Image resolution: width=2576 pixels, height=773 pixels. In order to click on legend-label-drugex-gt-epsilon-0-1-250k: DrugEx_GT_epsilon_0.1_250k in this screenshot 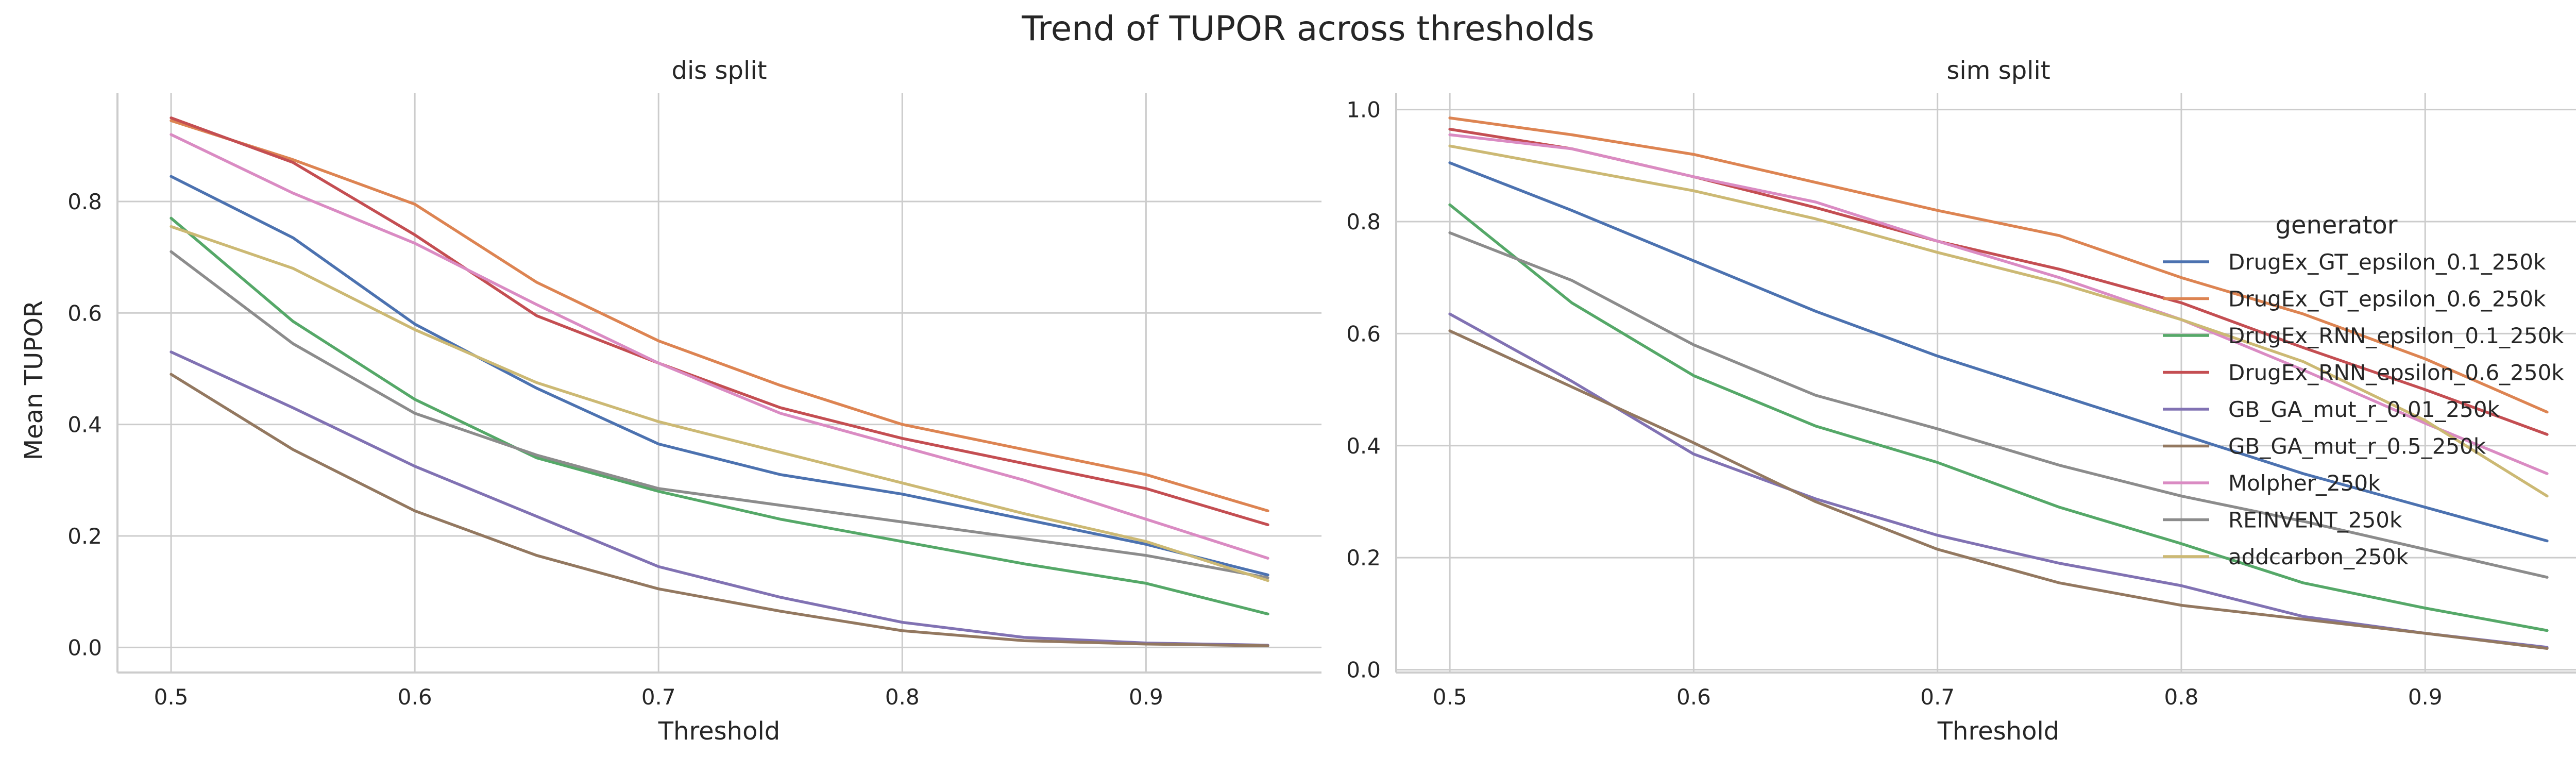, I will do `click(2387, 262)`.